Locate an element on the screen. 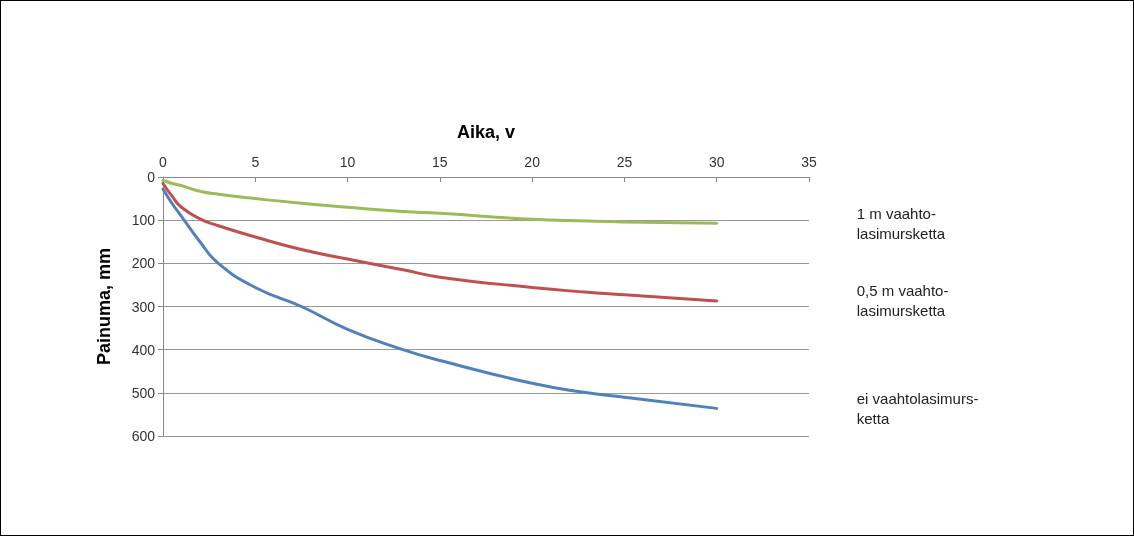  x-tick-label: 25 is located at coordinates (624, 162).